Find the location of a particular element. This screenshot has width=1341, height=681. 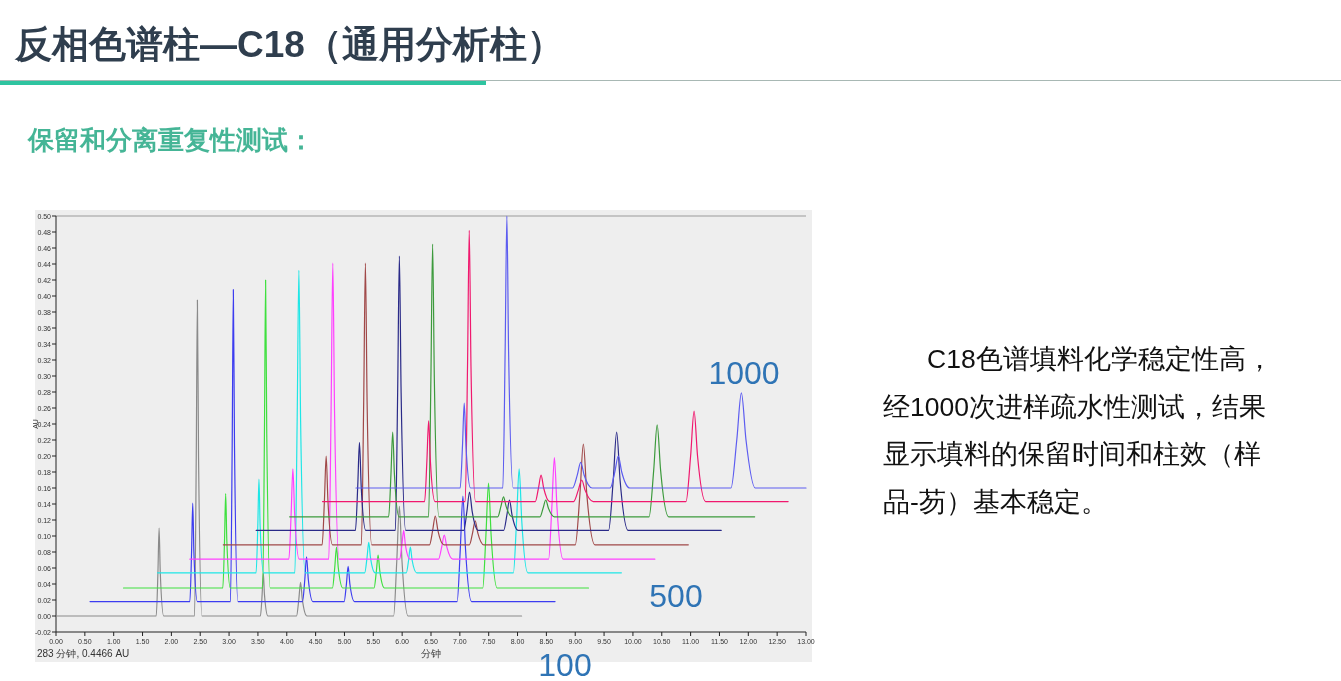

text: C18色谱填料化学稳定性高，经1000次进样疏水性测试，结果显示填料的保留时间和柱效（样品-芴）基本稳定。 is located at coordinates (1078, 431).